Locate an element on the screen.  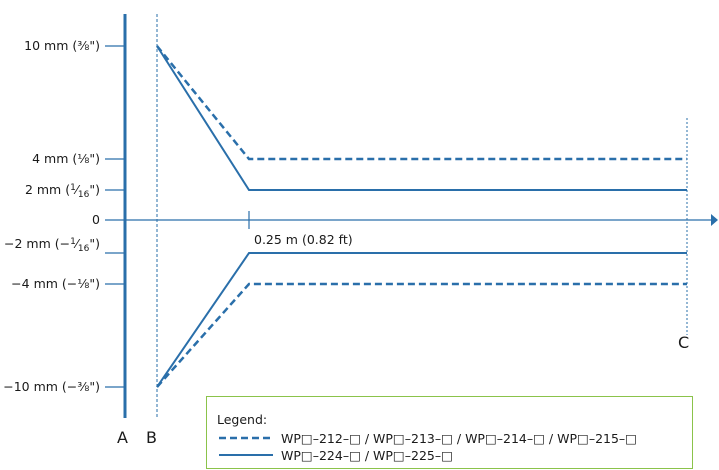
legend-title: Legend: is located at coordinates (242, 419).